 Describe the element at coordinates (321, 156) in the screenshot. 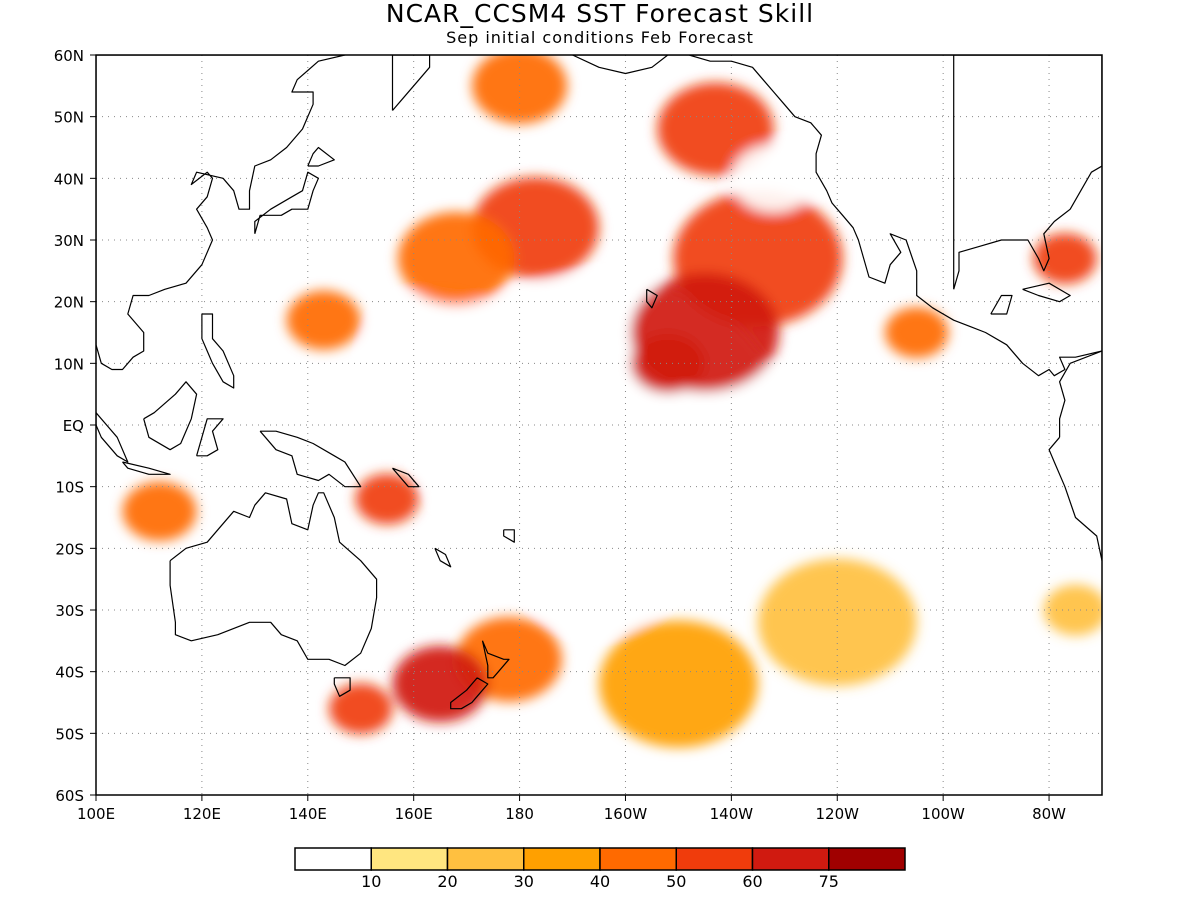

I see `hokkaido-coast` at that location.